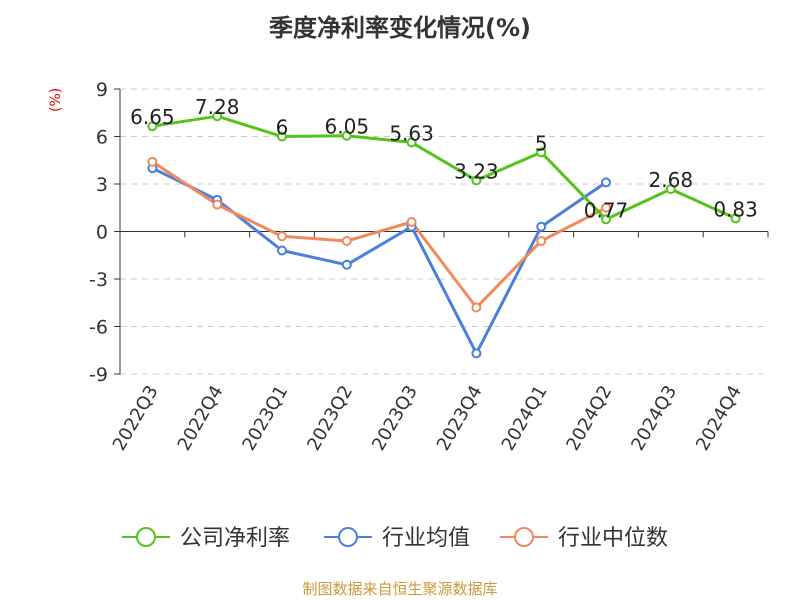 The height and width of the screenshot is (600, 800). I want to click on x-tick-label: 2023Q2, so click(330, 418).